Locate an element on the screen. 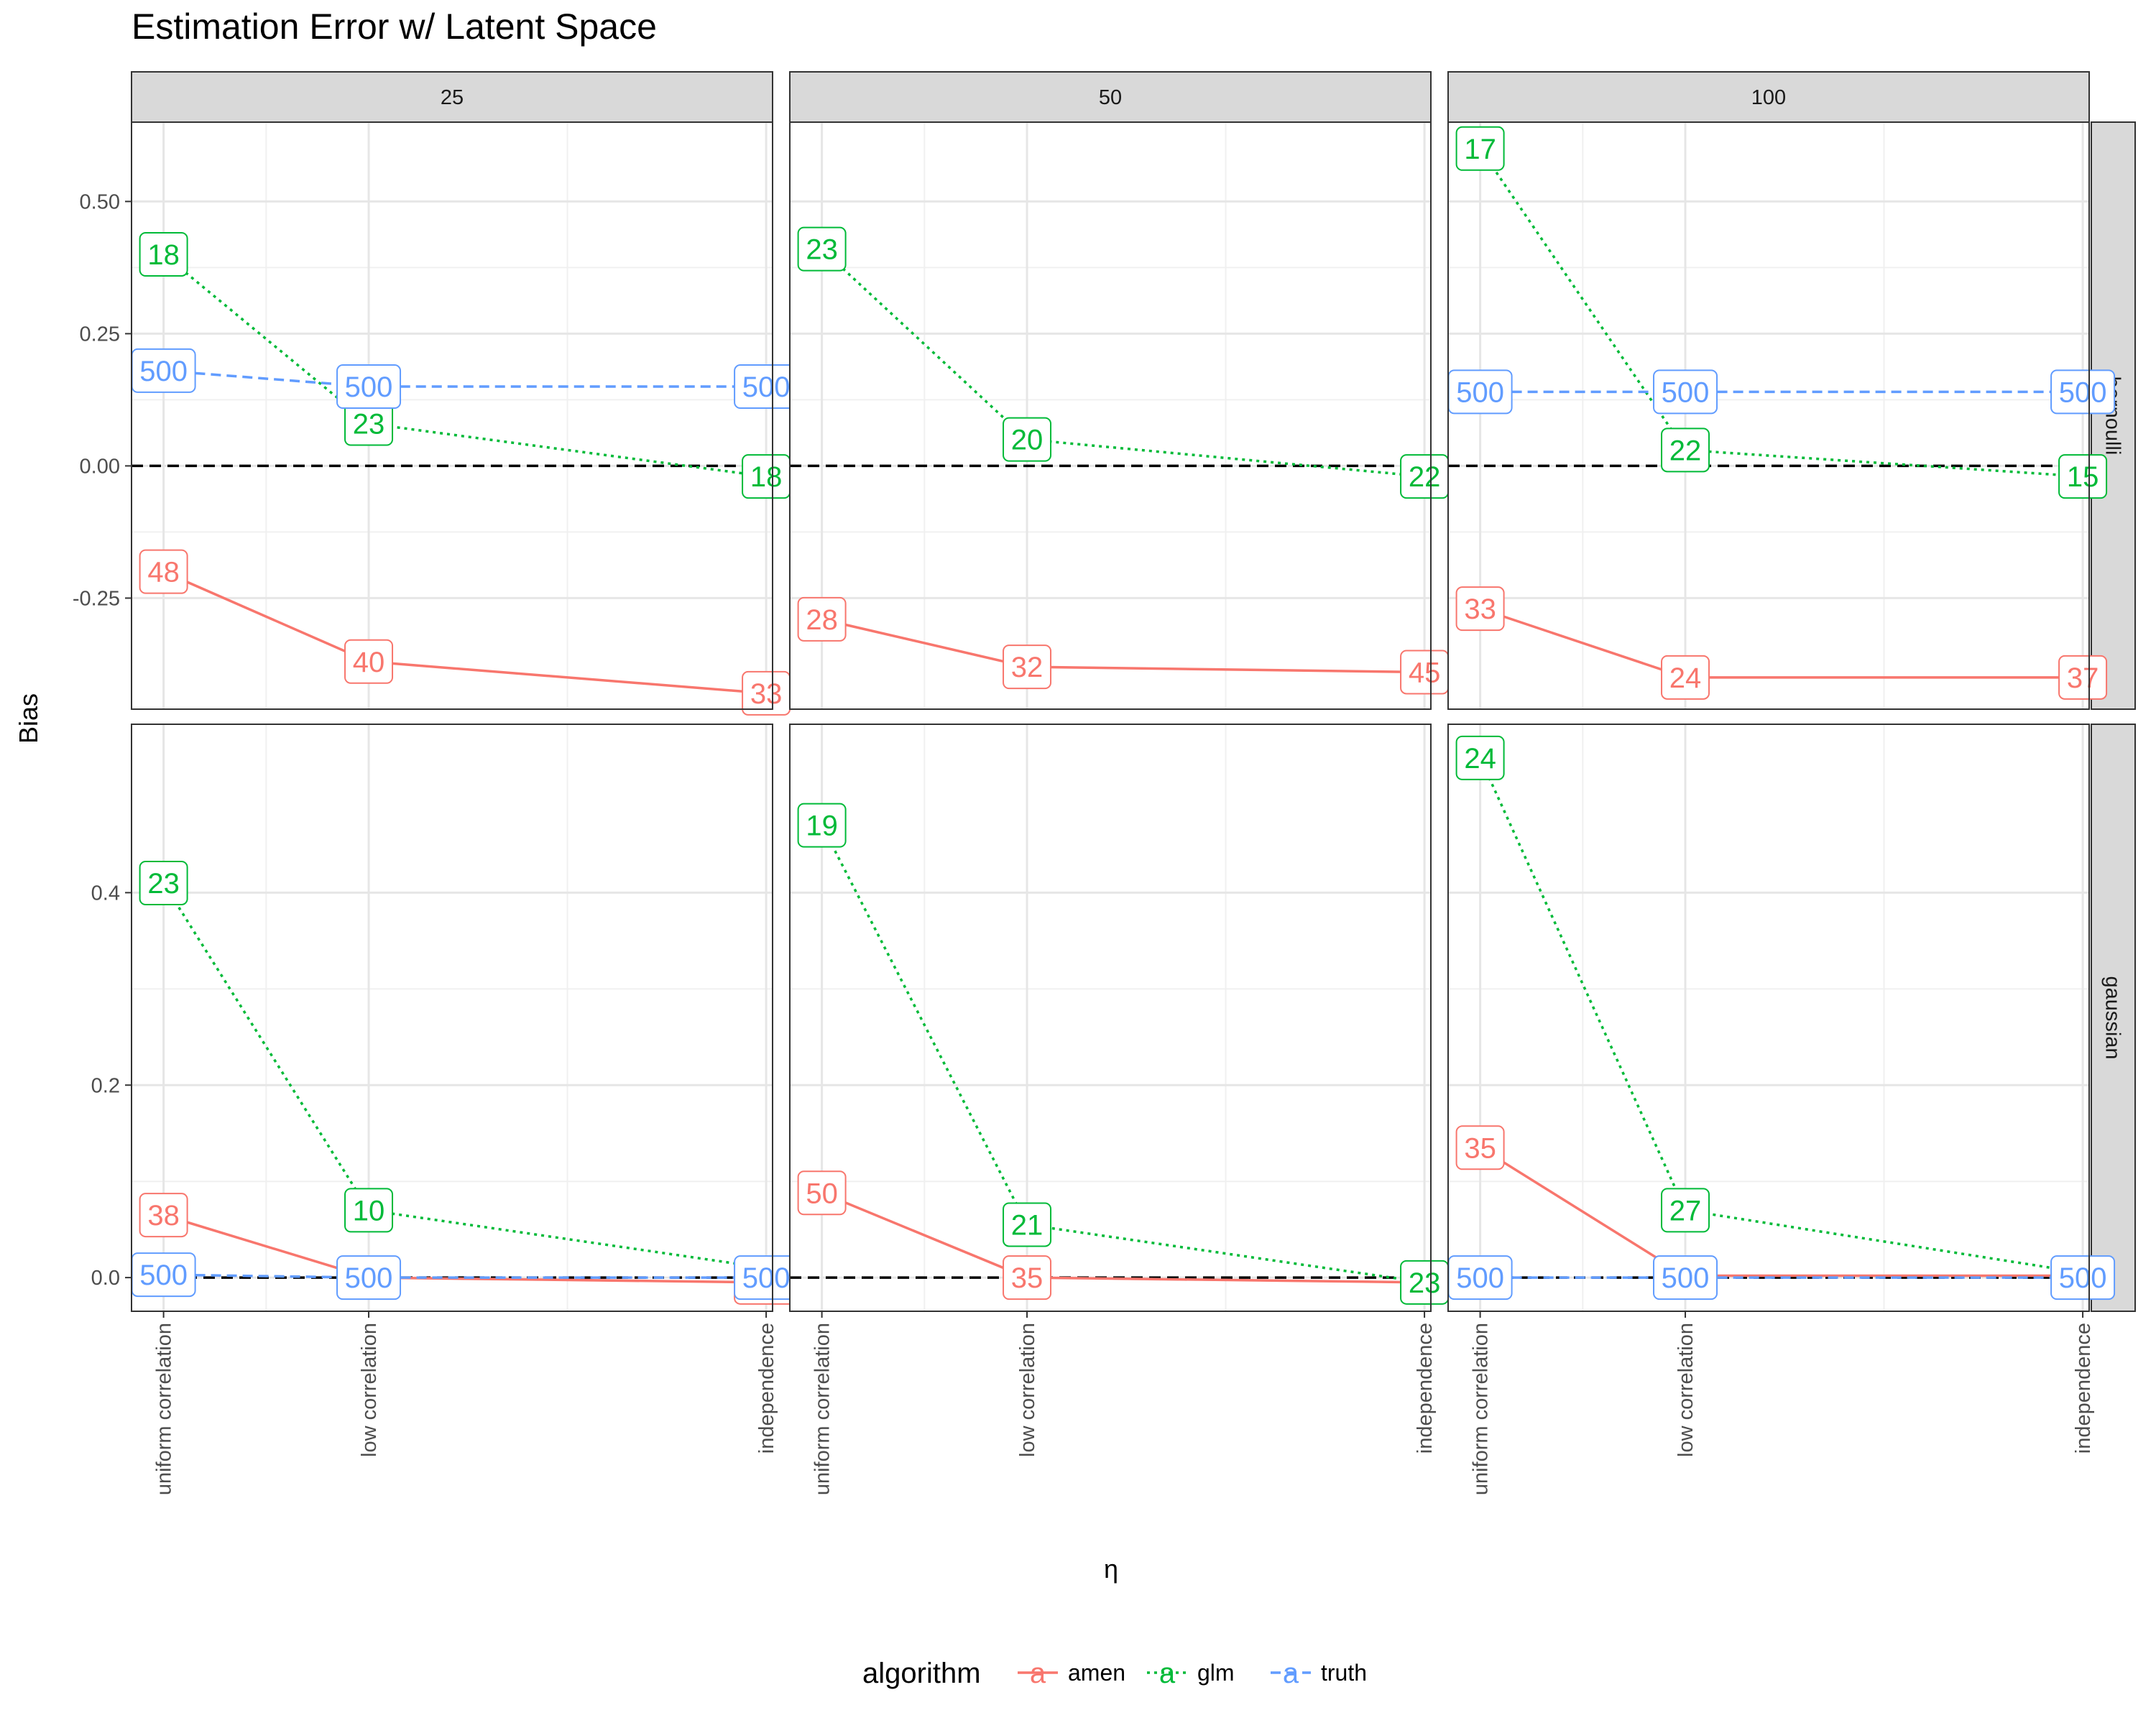 This screenshot has height=1728, width=2156. data-label-amen: 50 is located at coordinates (822, 1194).